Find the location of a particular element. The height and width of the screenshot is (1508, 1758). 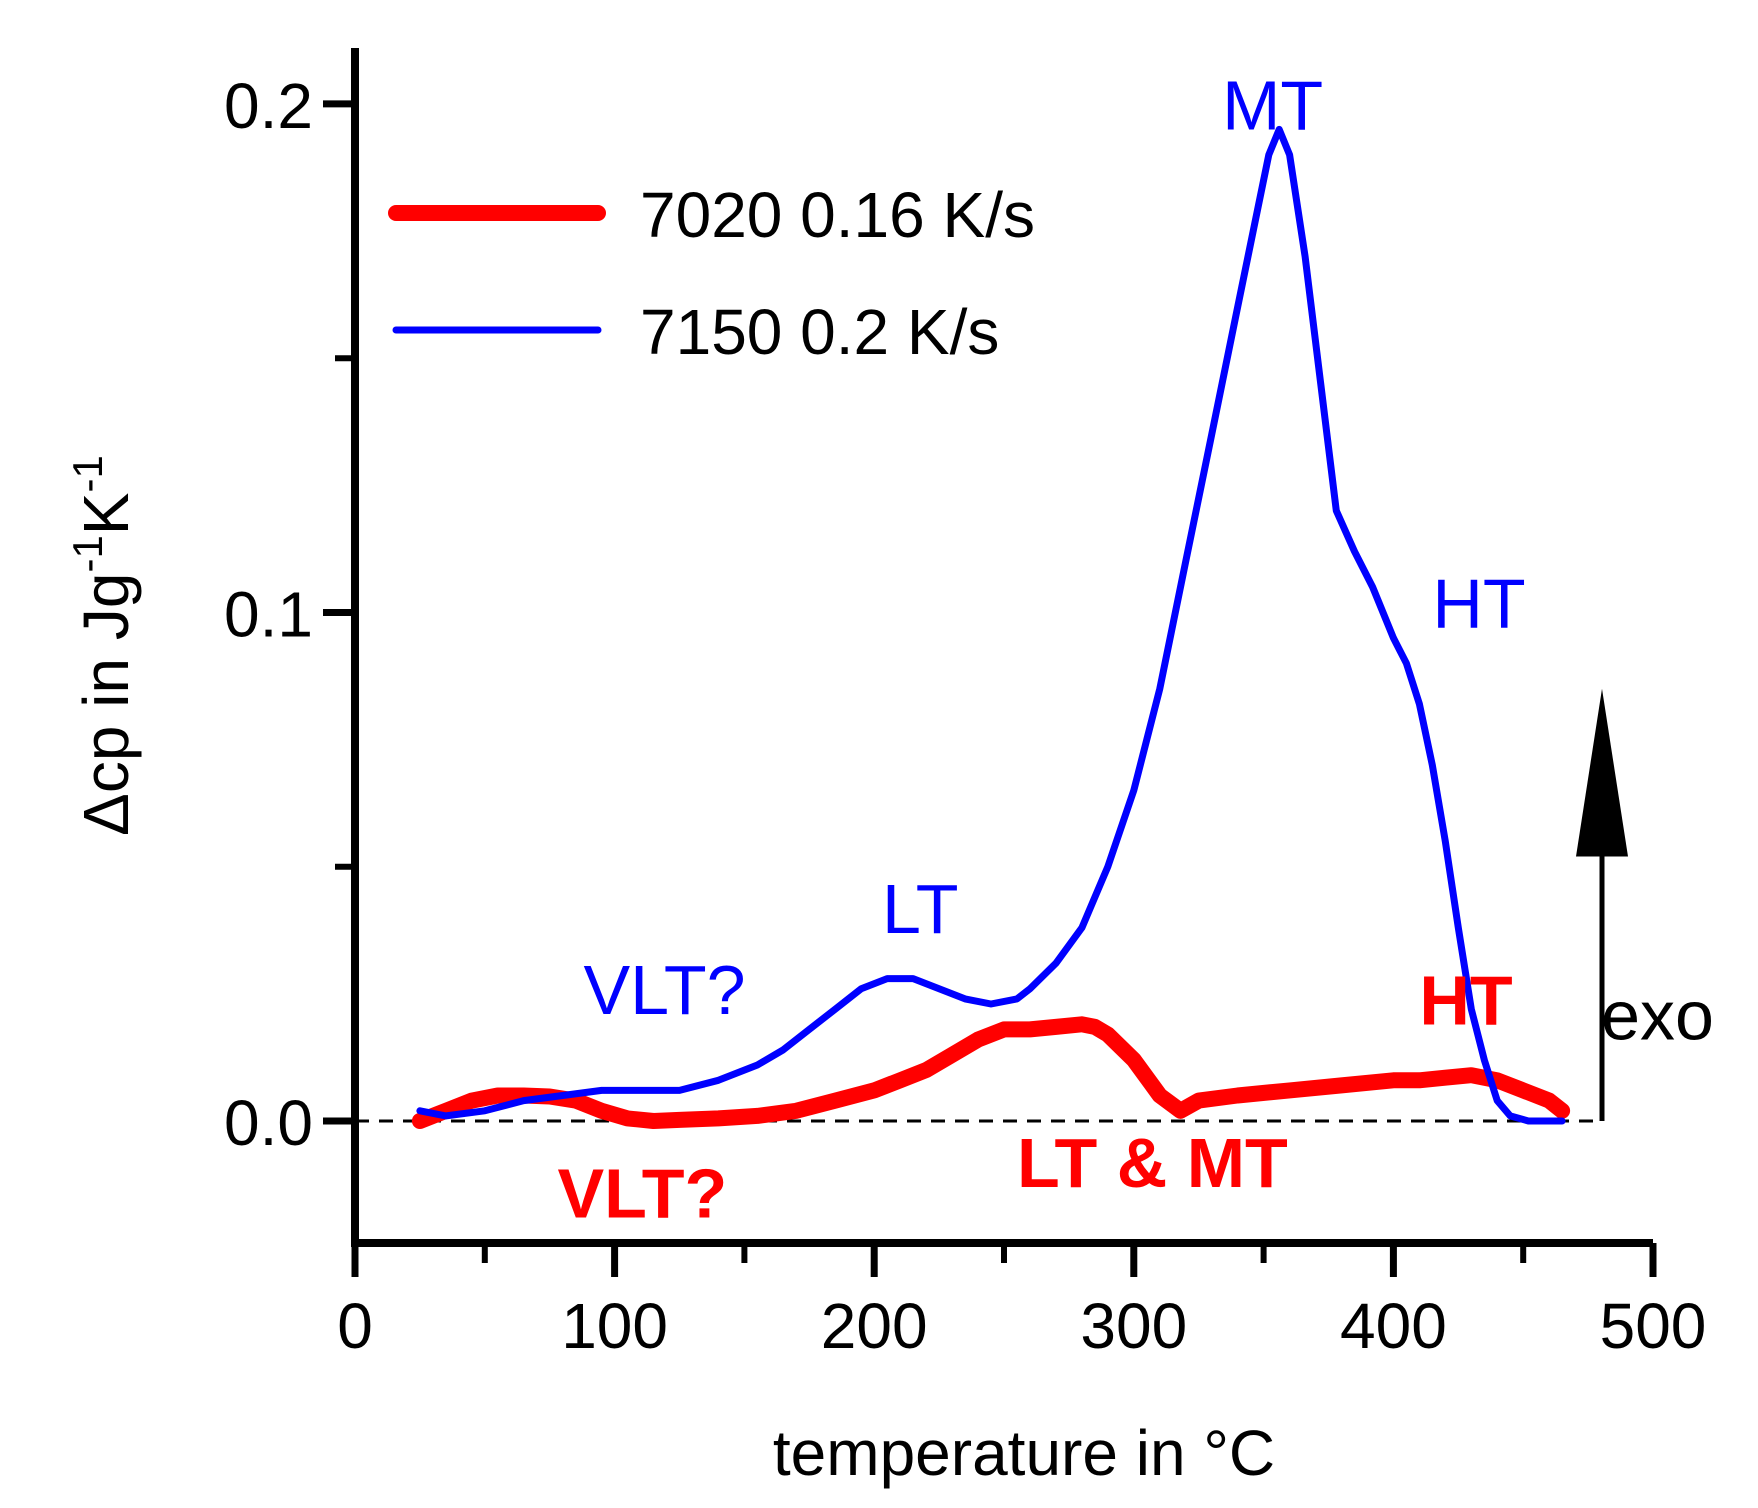

annotation-label: MT is located at coordinates (1272, 105).